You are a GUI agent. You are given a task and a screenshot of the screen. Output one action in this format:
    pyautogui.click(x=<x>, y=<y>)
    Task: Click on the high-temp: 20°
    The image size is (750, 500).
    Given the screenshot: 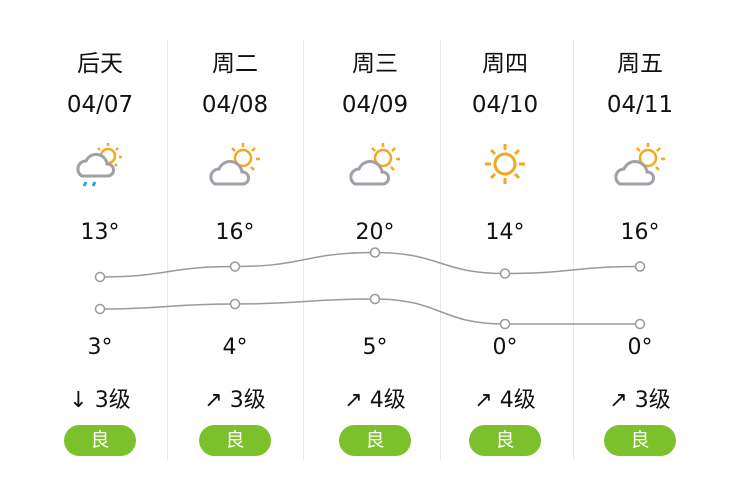 What is the action you would take?
    pyautogui.click(x=375, y=232)
    